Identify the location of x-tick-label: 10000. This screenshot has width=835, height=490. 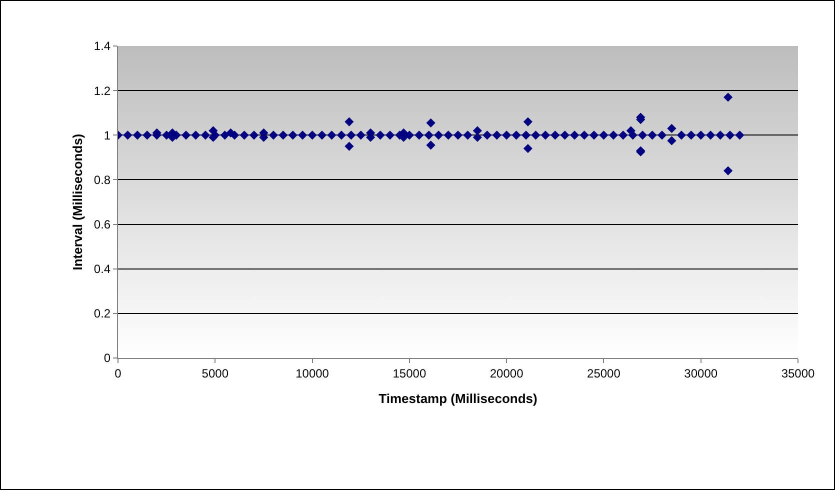
(313, 373).